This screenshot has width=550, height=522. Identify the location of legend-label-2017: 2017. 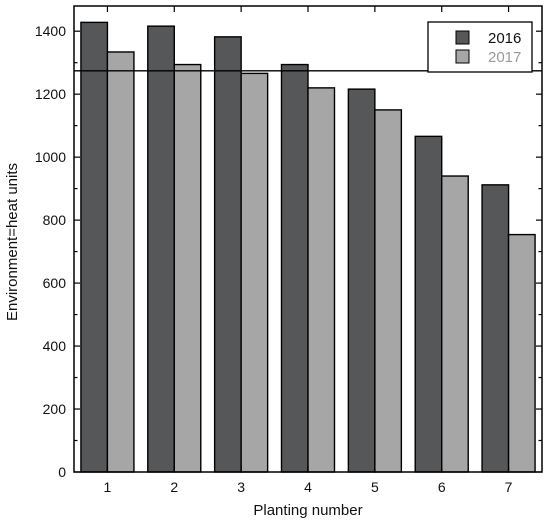
(504, 57).